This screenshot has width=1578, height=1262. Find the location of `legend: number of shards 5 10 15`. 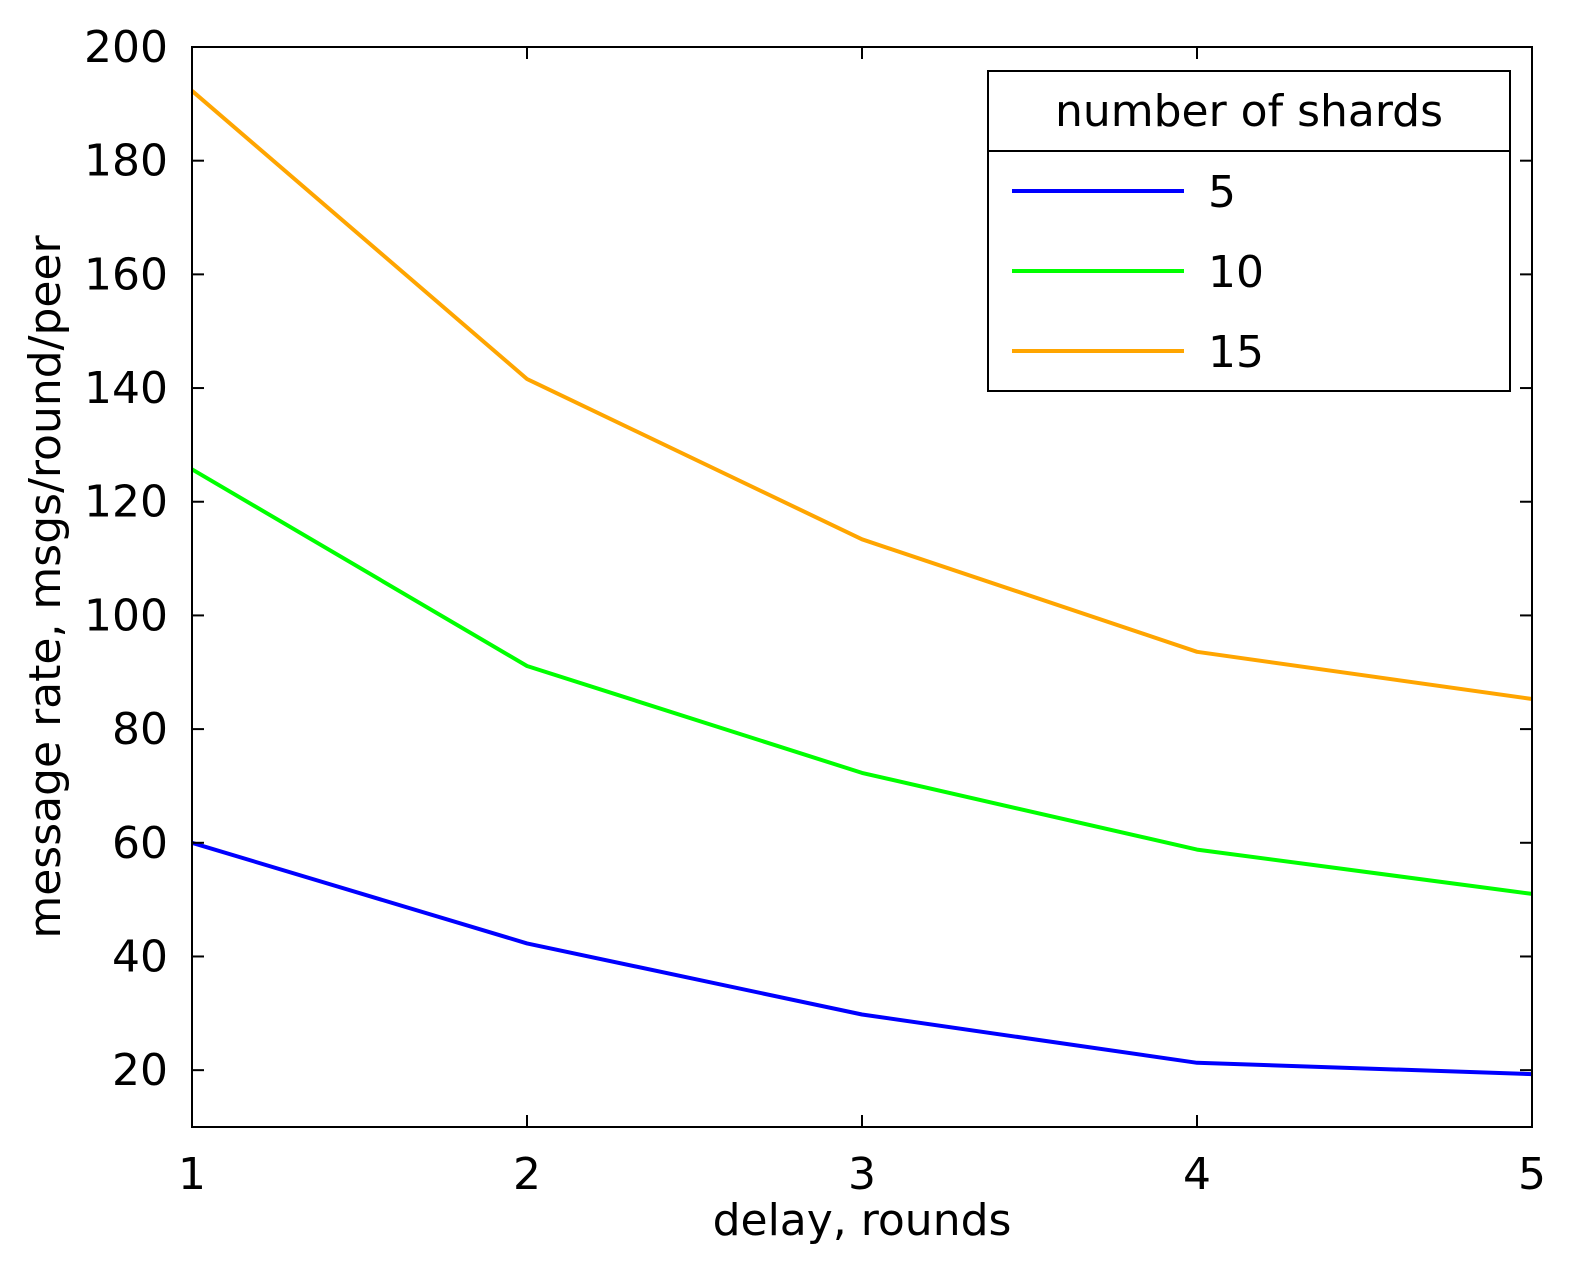

legend: number of shards 5 10 15 is located at coordinates (1249, 231).